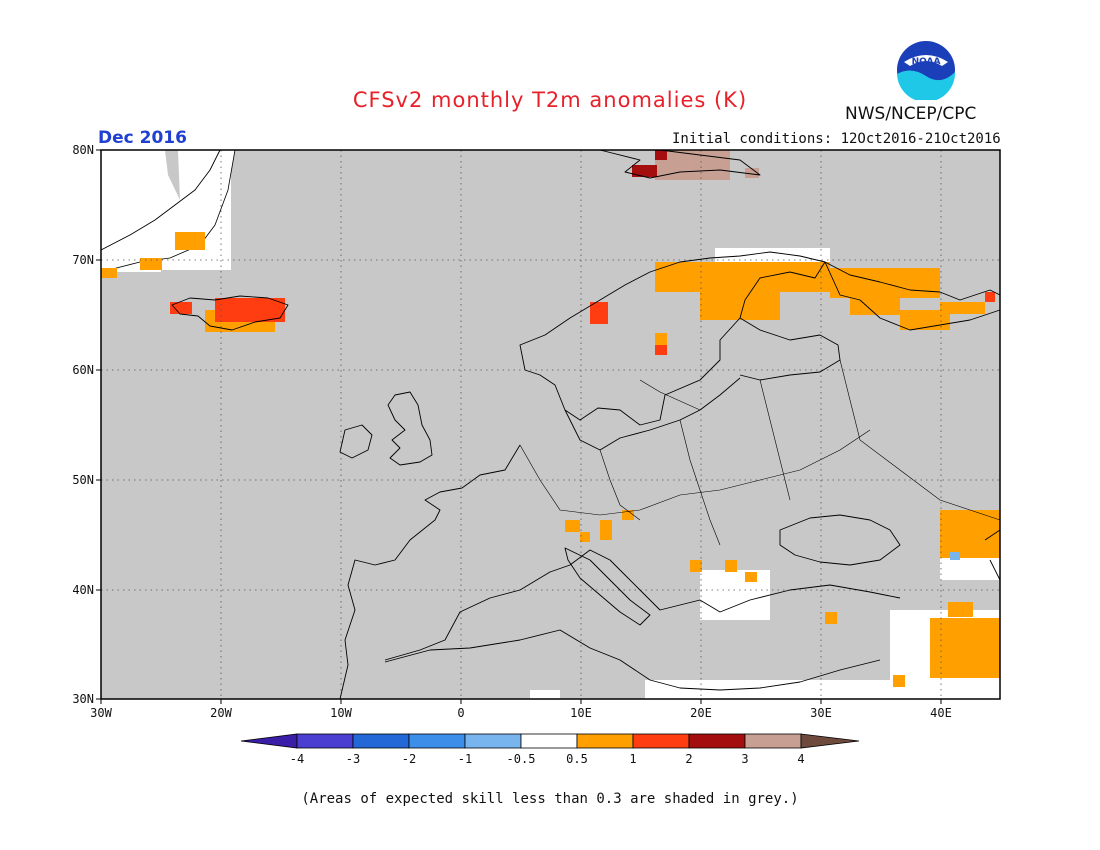 Image resolution: width=1100 pixels, height=850 pixels. What do you see at coordinates (83, 480) in the screenshot?
I see `lat-label: 50N` at bounding box center [83, 480].